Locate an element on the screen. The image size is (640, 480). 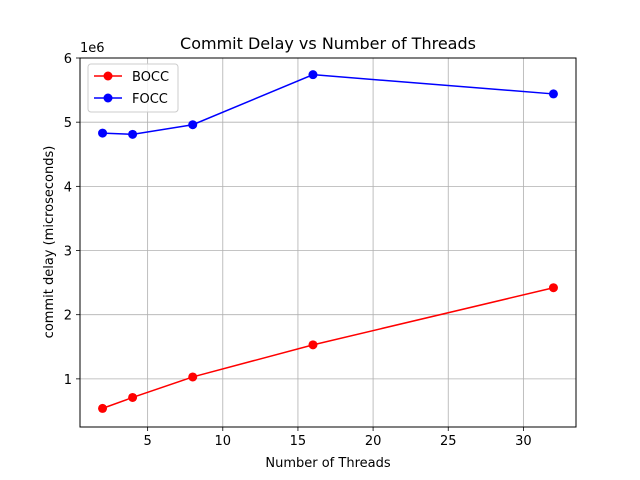
x-tick-label: 20 is located at coordinates (373, 441).